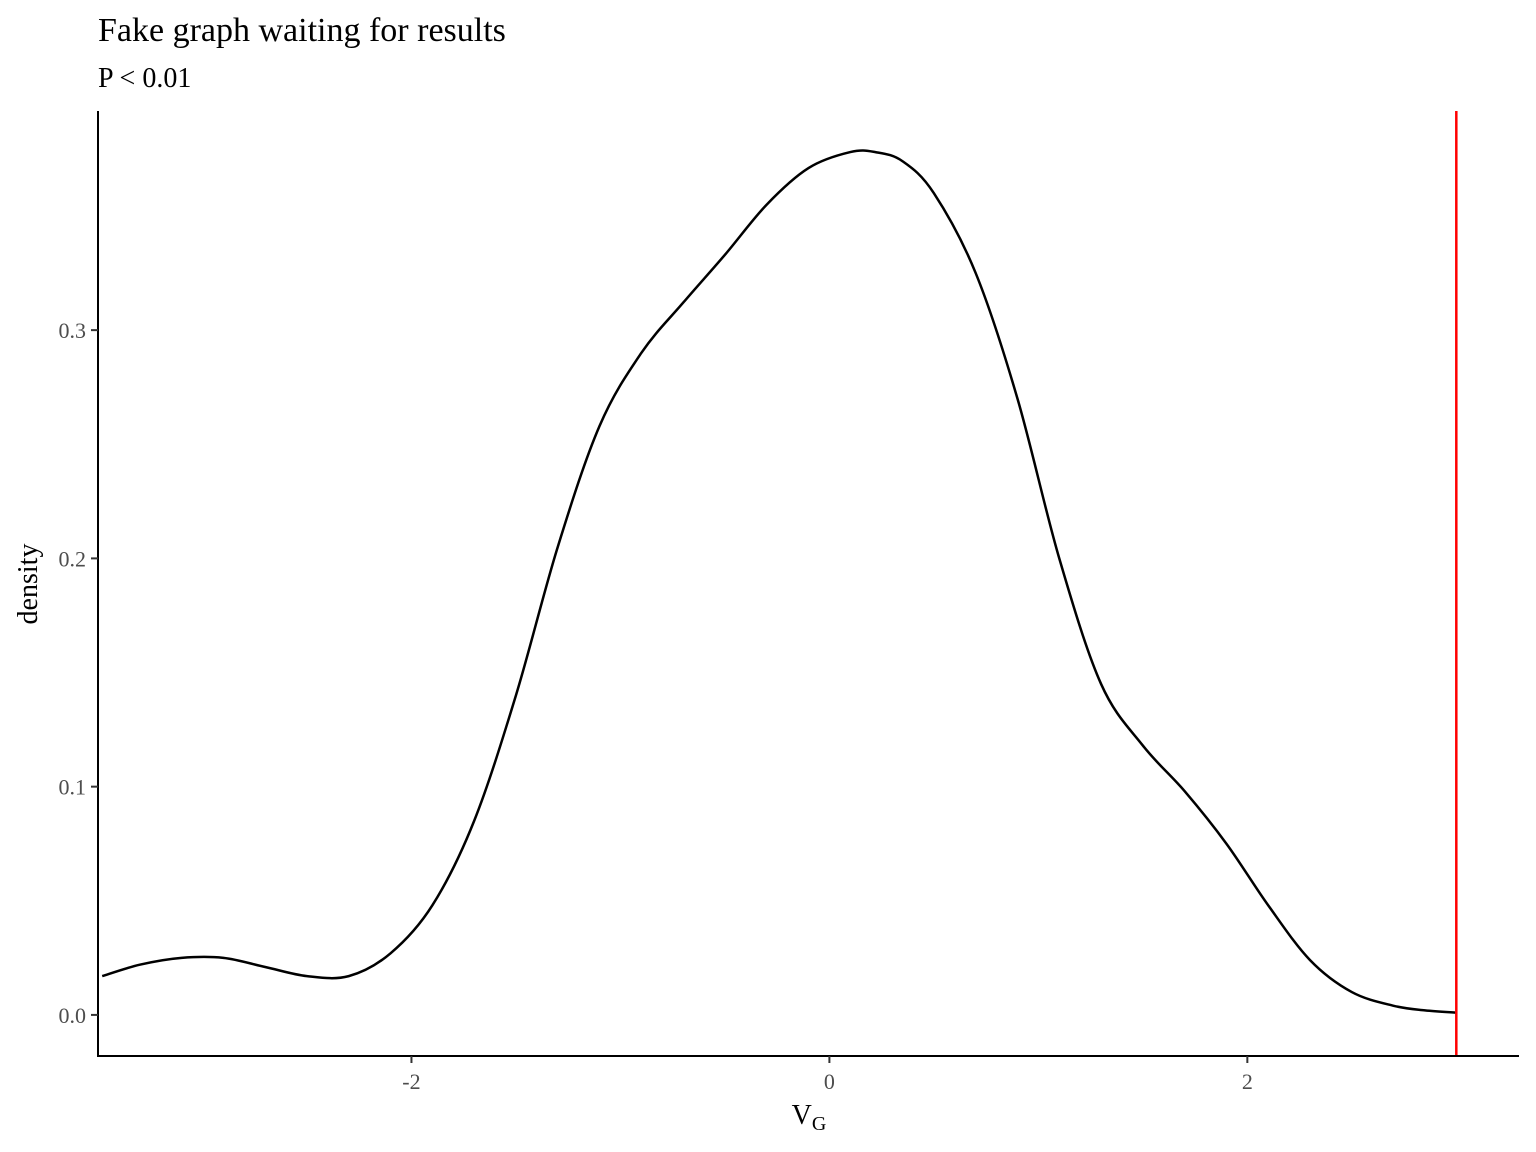 The image size is (1536, 1152). What do you see at coordinates (73, 787) in the screenshot?
I see `y-tick-label-1: 0.1` at bounding box center [73, 787].